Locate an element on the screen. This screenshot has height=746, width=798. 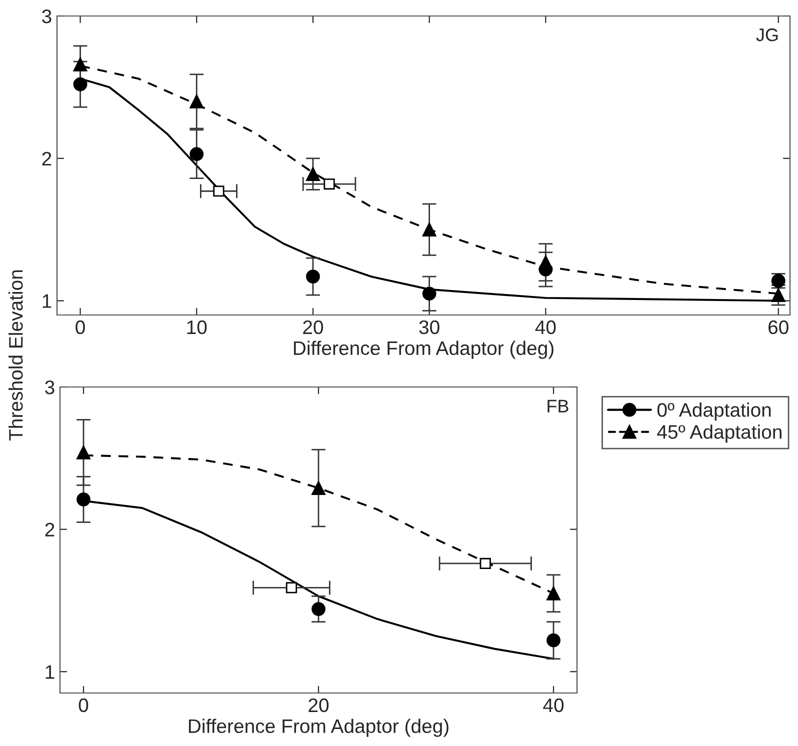
annotation: FB is located at coordinates (558, 406).